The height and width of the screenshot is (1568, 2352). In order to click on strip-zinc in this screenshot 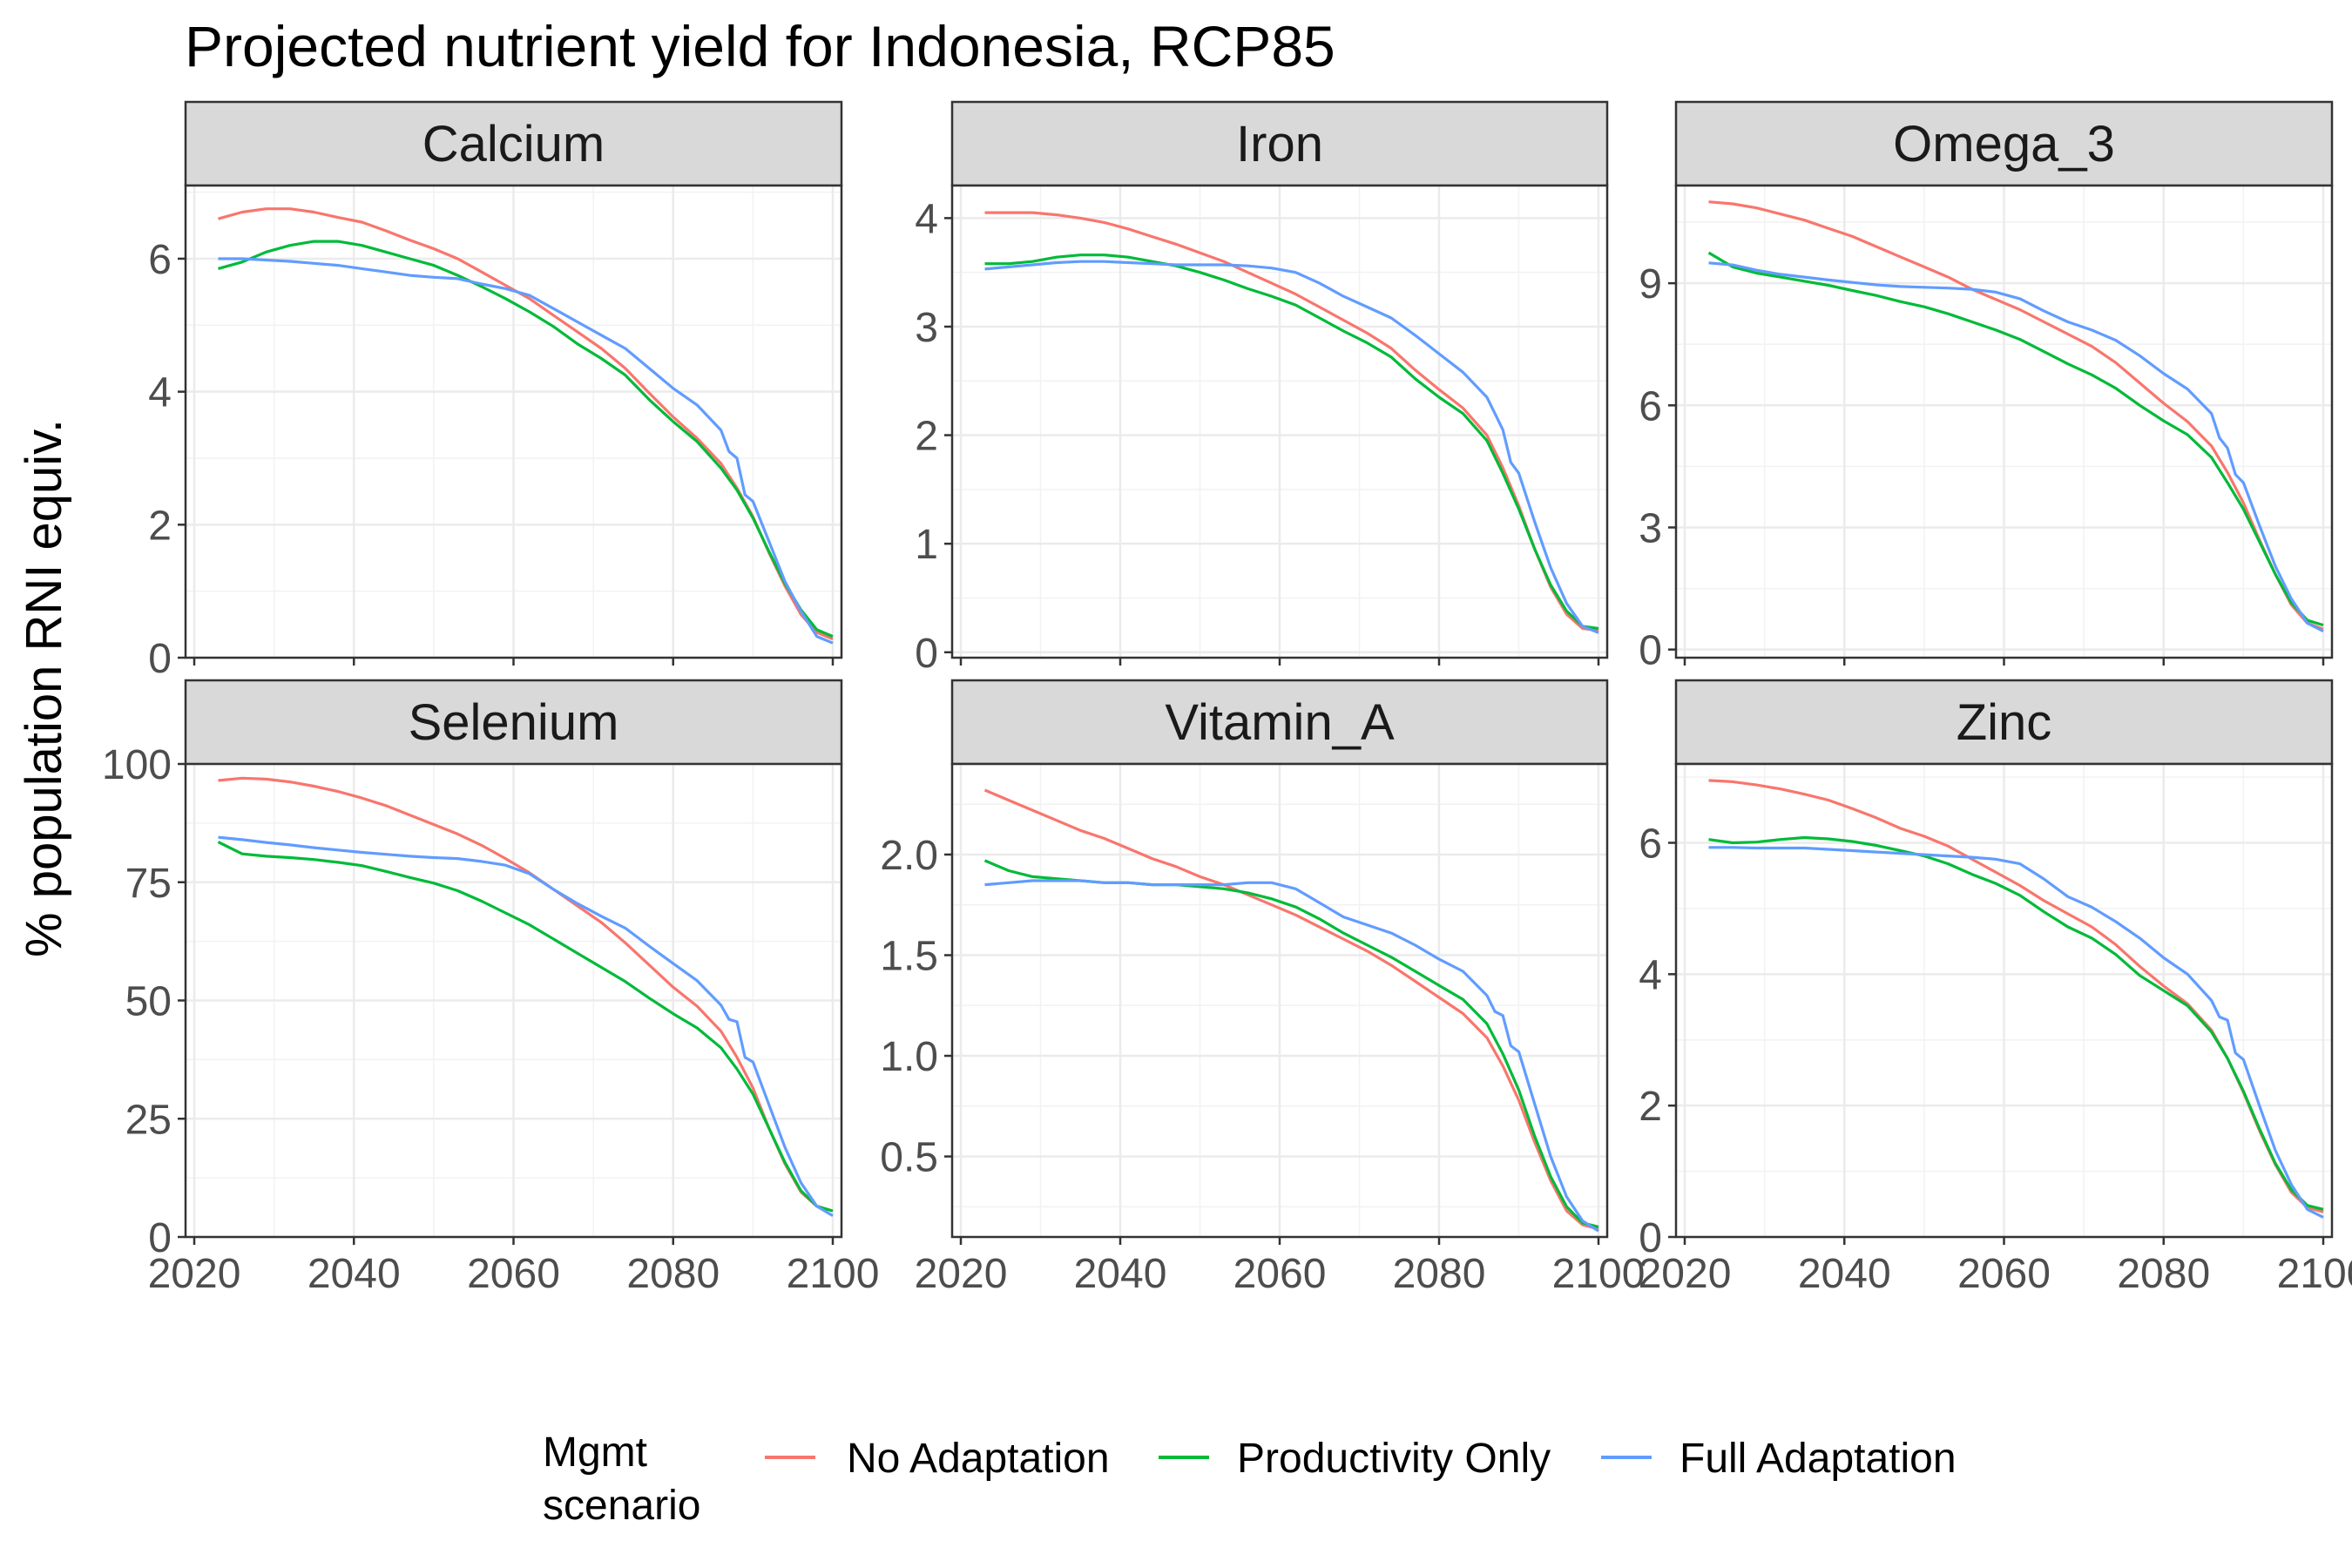, I will do `click(2004, 722)`.